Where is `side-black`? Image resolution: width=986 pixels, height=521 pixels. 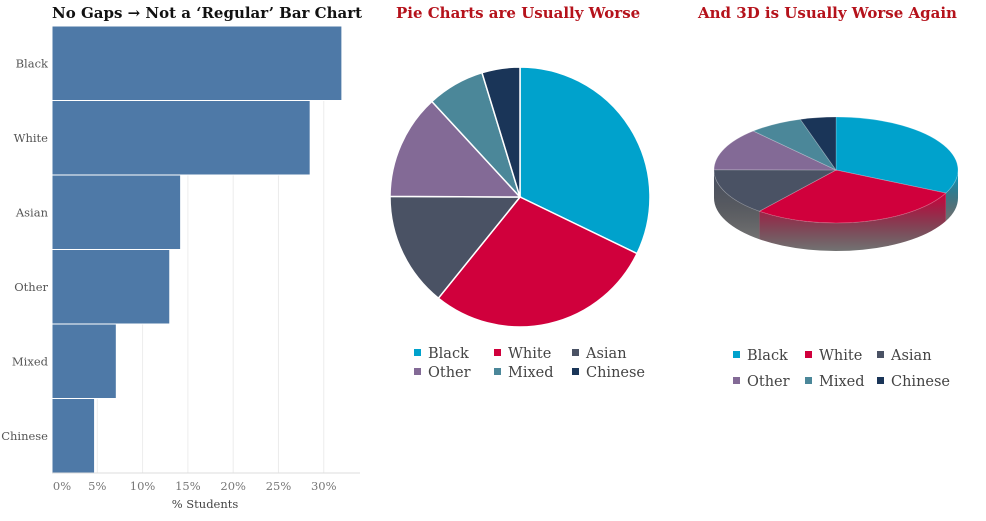
side-black is located at coordinates (951, 196).